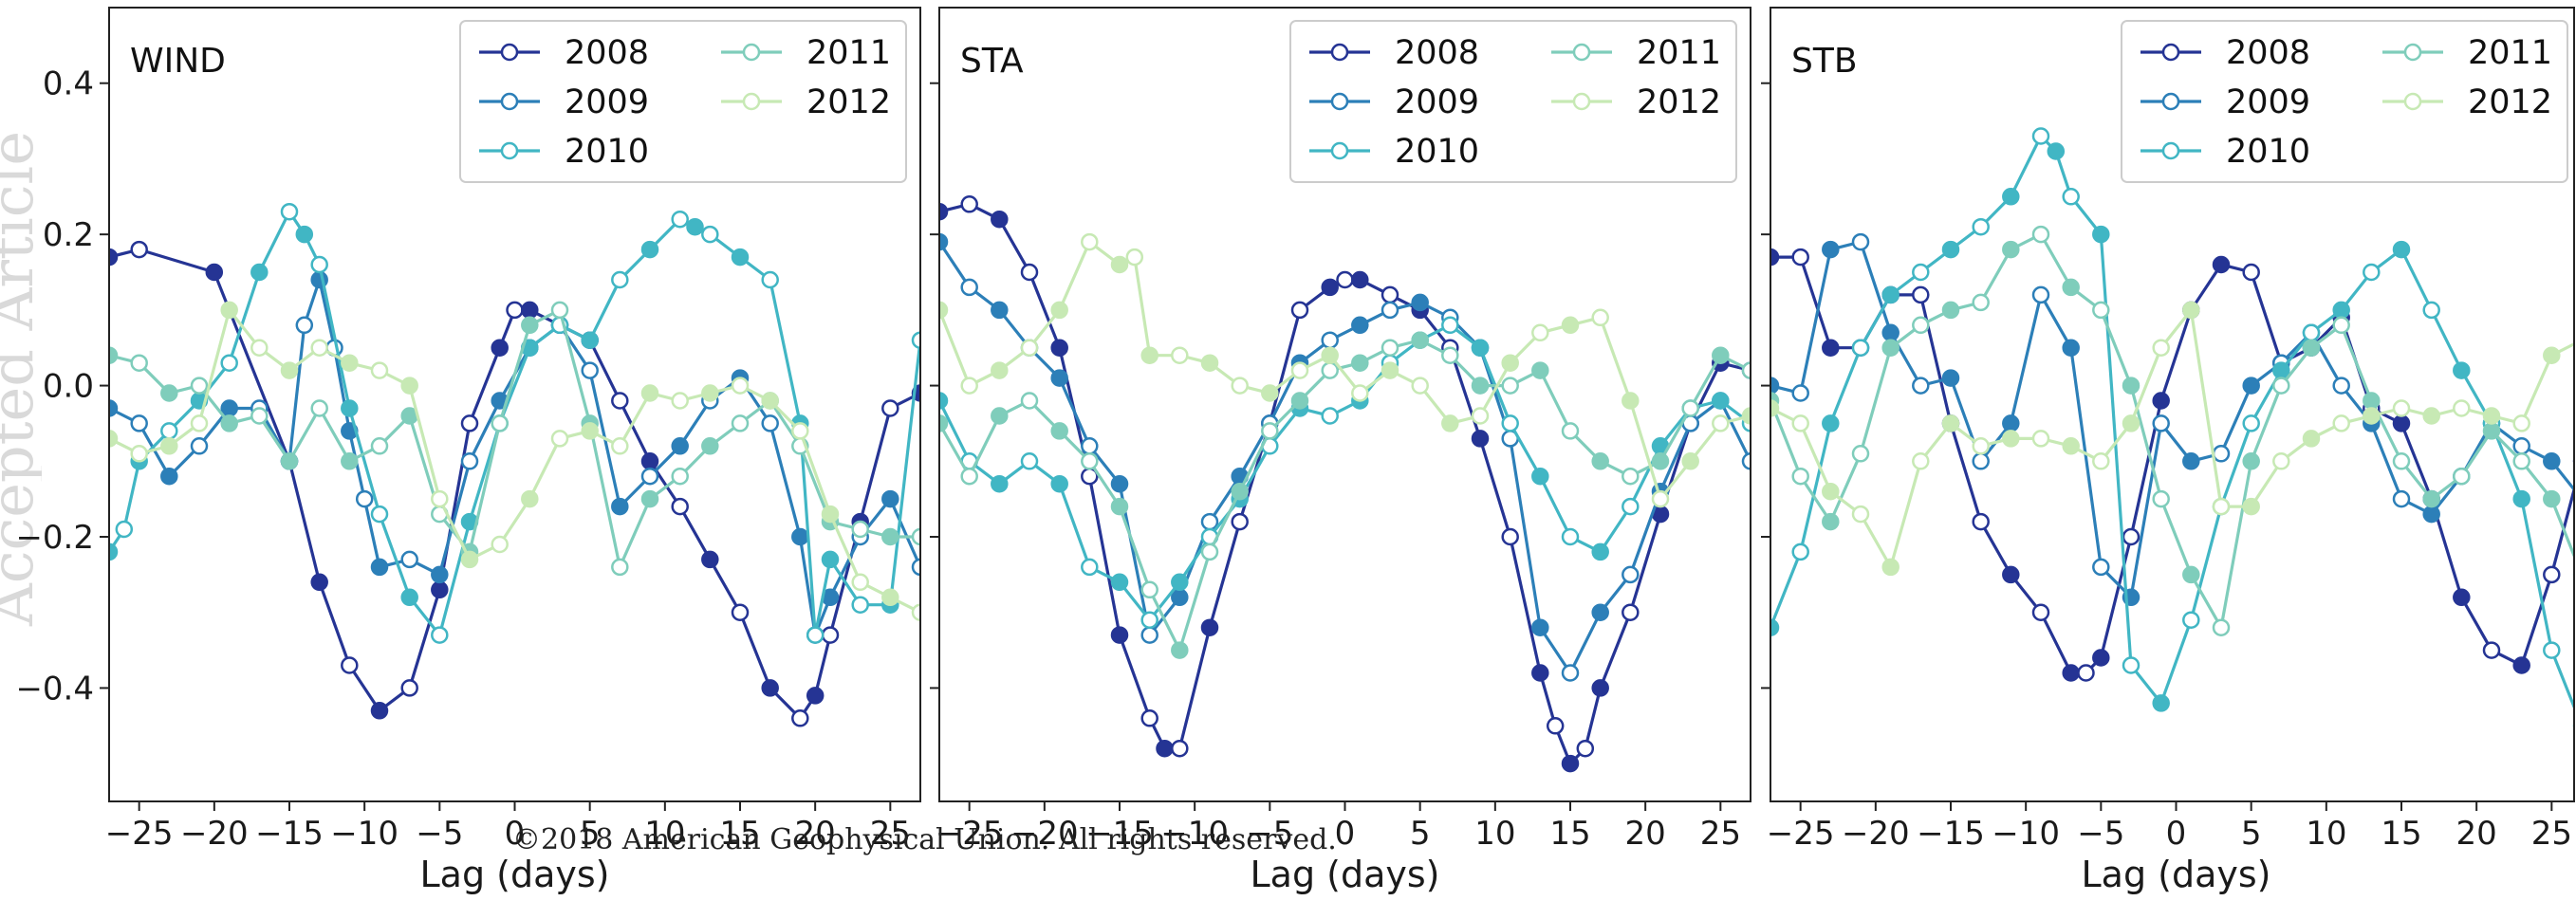  I want to click on watermark: Accepted Article, so click(21, 450).